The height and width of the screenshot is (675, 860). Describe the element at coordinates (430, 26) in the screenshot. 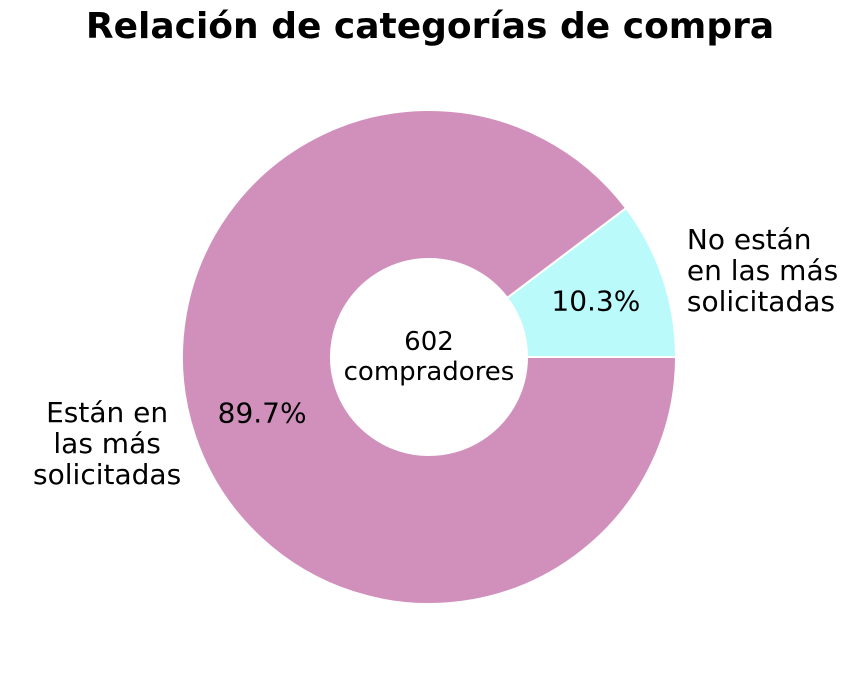

I see `chart-title: Relación de categorías de compra` at that location.